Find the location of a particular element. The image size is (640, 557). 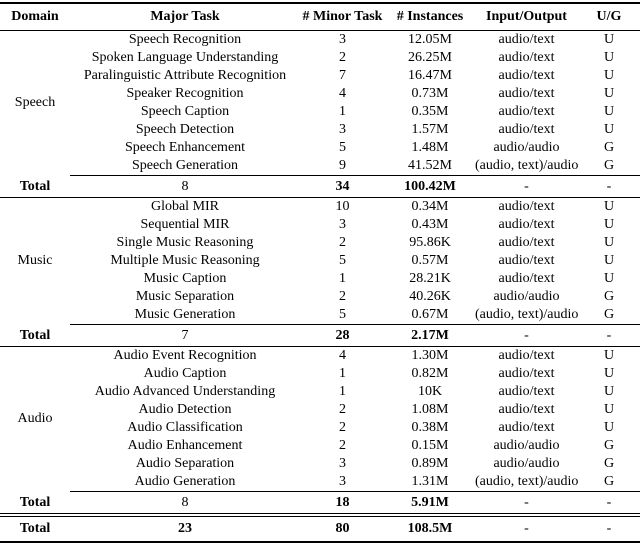

instances-cell: 0.82M is located at coordinates (430, 373).